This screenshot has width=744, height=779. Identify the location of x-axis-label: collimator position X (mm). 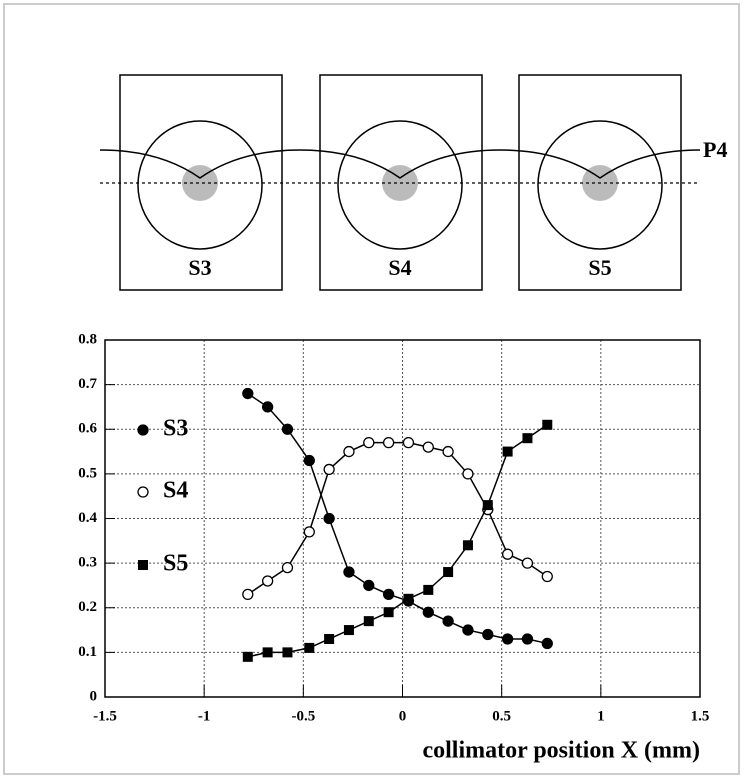
(561, 751).